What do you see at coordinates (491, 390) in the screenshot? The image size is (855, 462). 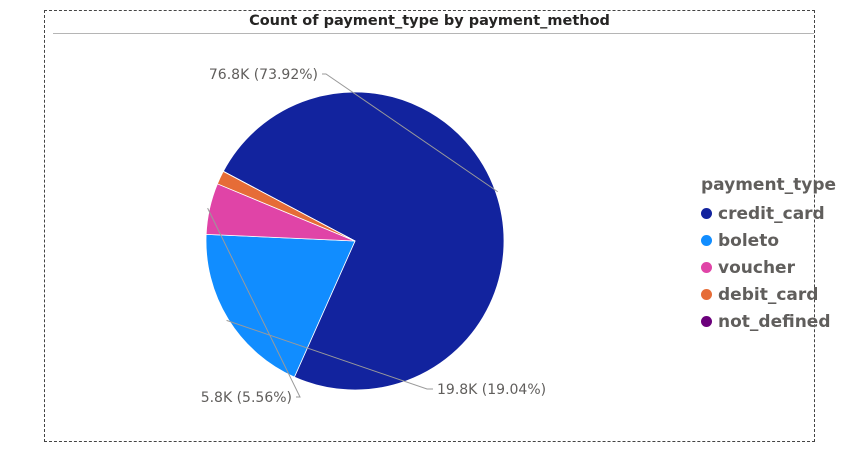 I see `data-label-boleto: 19.8K (19.04%)` at bounding box center [491, 390].